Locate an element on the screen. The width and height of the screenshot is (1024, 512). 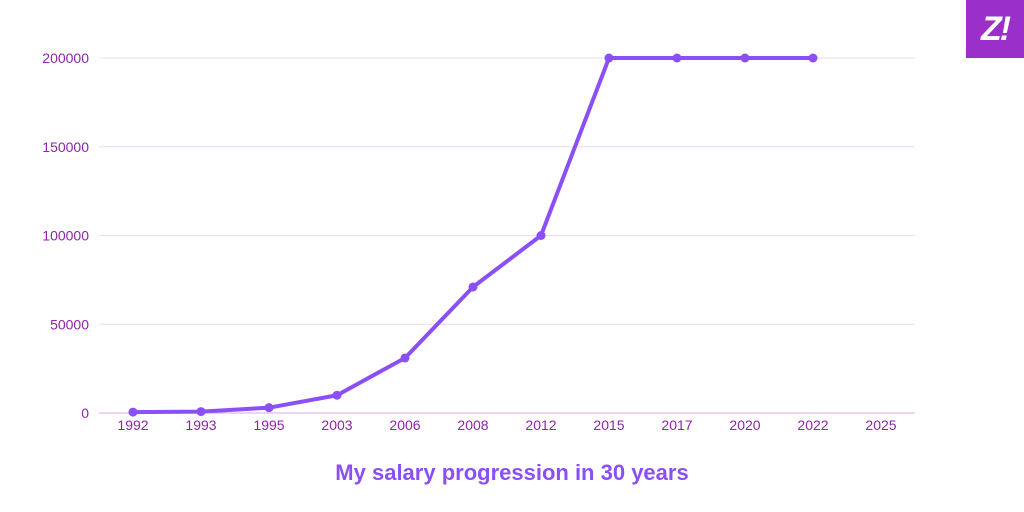
x-tick-label: 1995 is located at coordinates (268, 425).